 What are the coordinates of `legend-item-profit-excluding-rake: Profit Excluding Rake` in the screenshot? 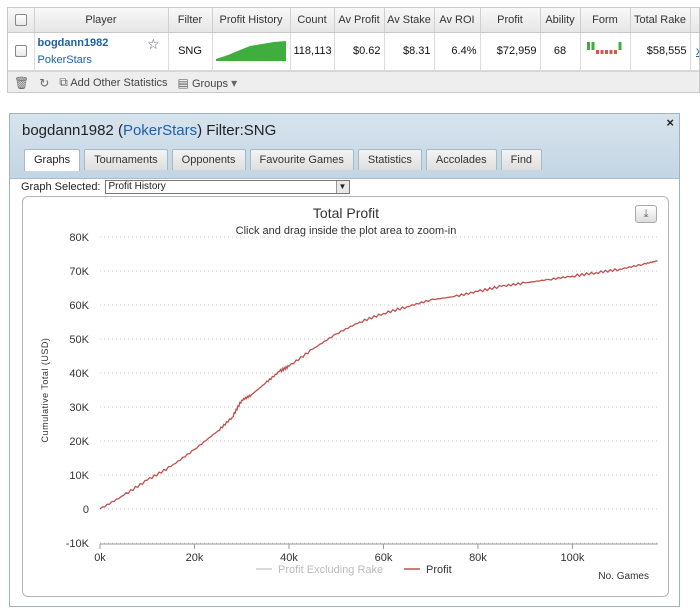 It's located at (330, 570).